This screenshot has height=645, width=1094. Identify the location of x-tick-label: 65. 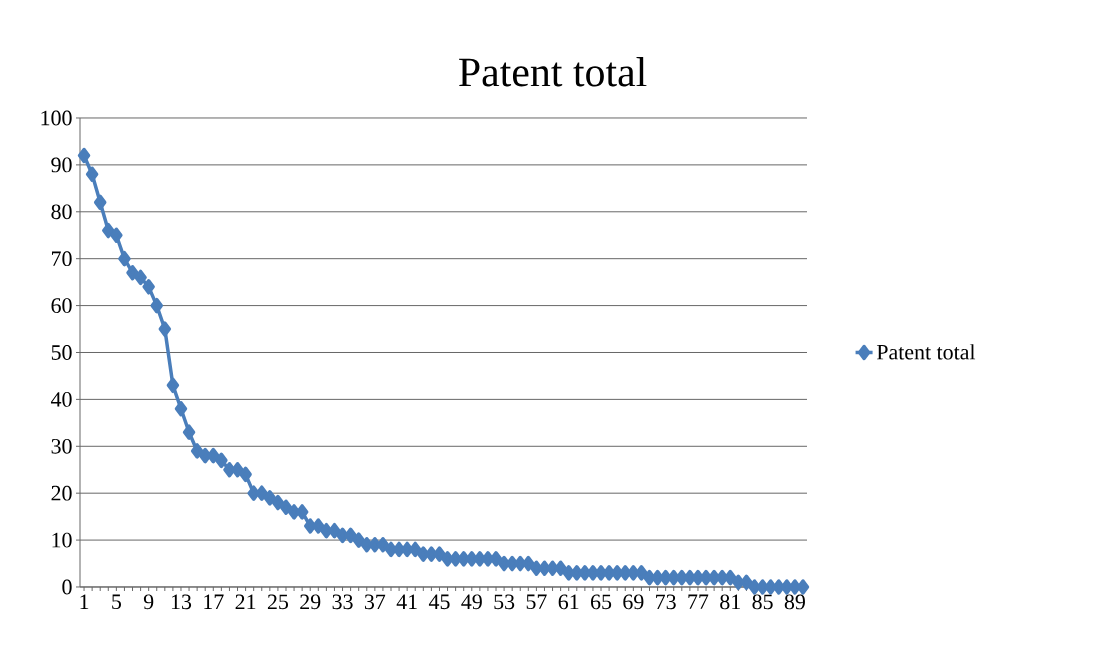
(601, 602).